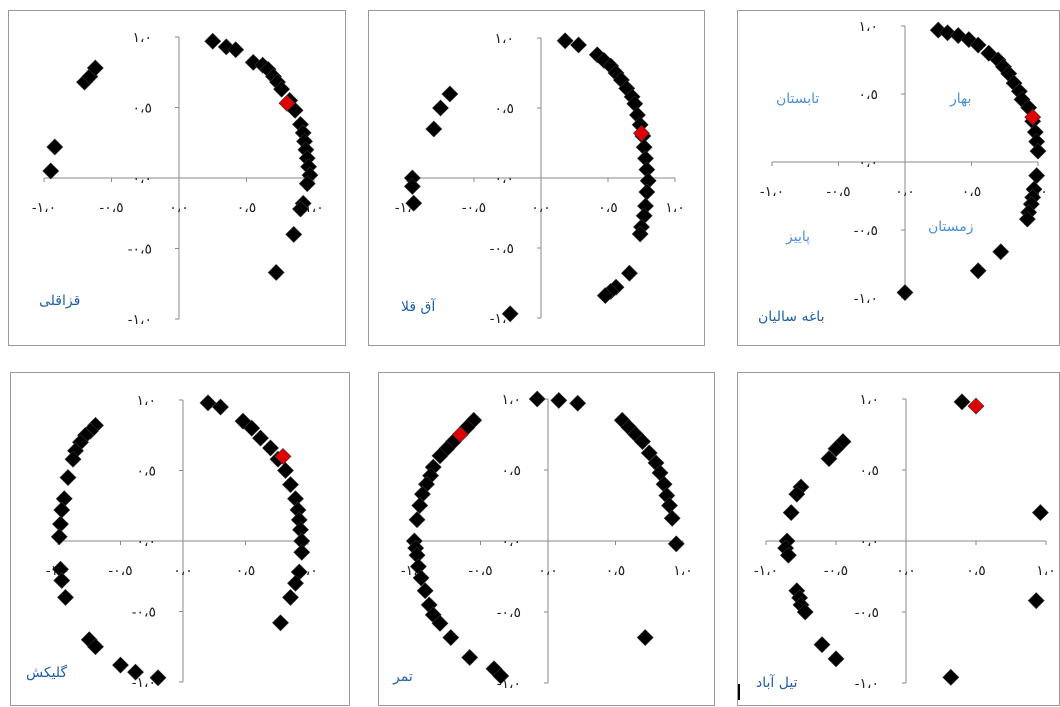  What do you see at coordinates (47, 673) in the screenshot?
I see `station-label: گلیکش` at bounding box center [47, 673].